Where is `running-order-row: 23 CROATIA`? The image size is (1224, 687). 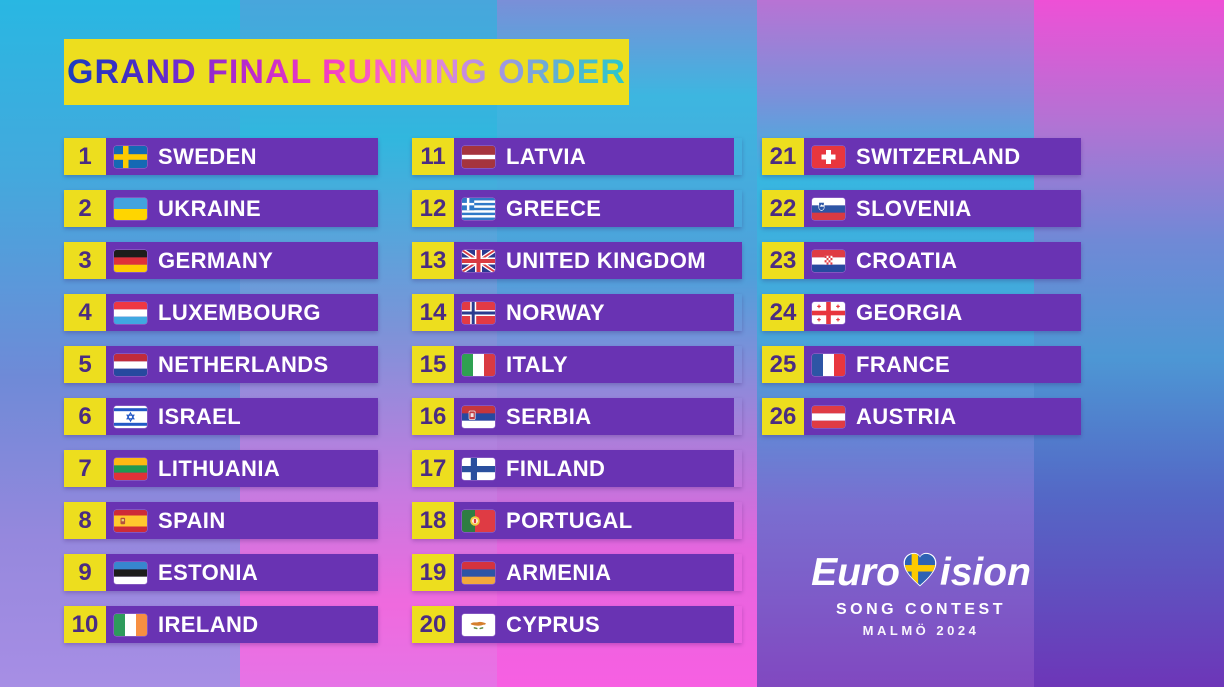
running-order-row: 23 CROATIA is located at coordinates (921, 260).